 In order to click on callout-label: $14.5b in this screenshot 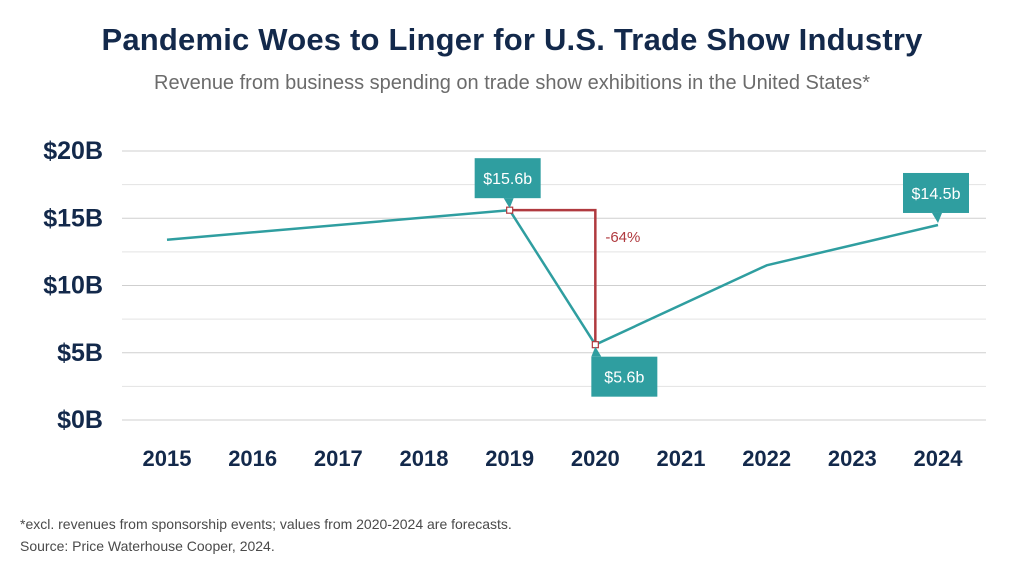, I will do `click(936, 194)`.